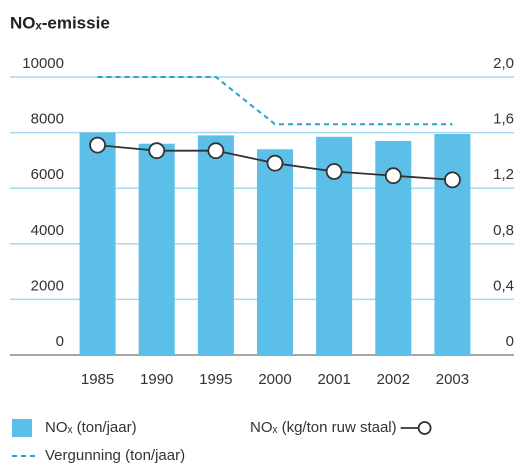  What do you see at coordinates (115, 455) in the screenshot?
I see `legend-label: Vergunning (ton/jaar)` at bounding box center [115, 455].